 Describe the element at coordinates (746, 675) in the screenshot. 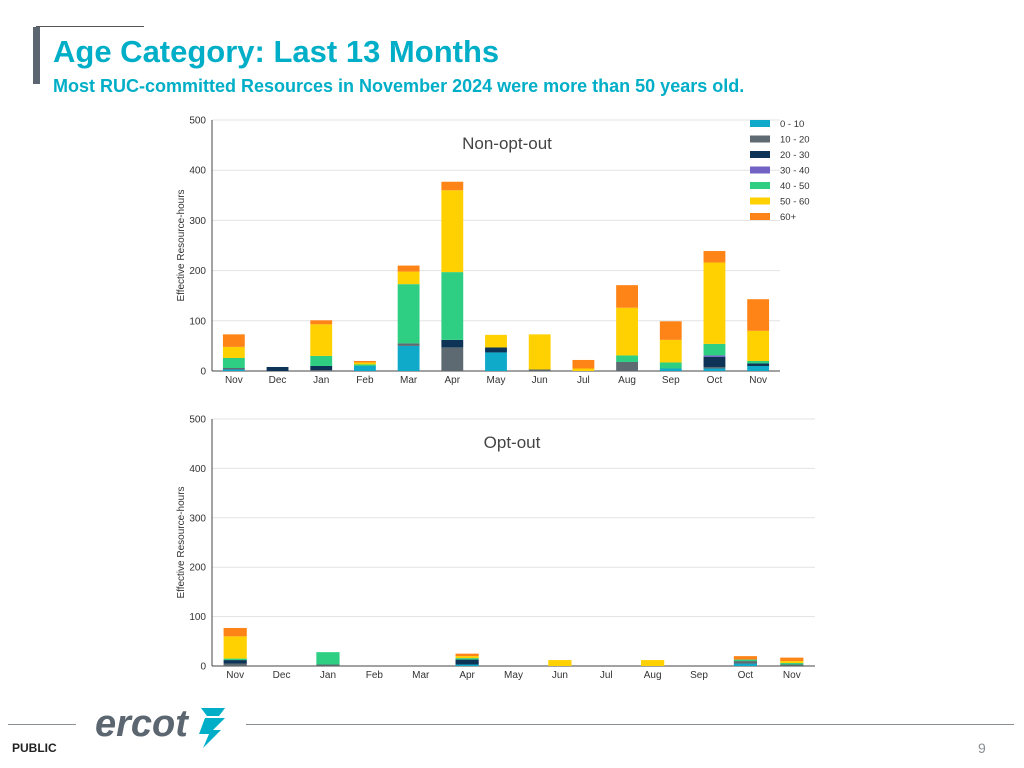

I see `chart1-xtick-label: Oct` at that location.